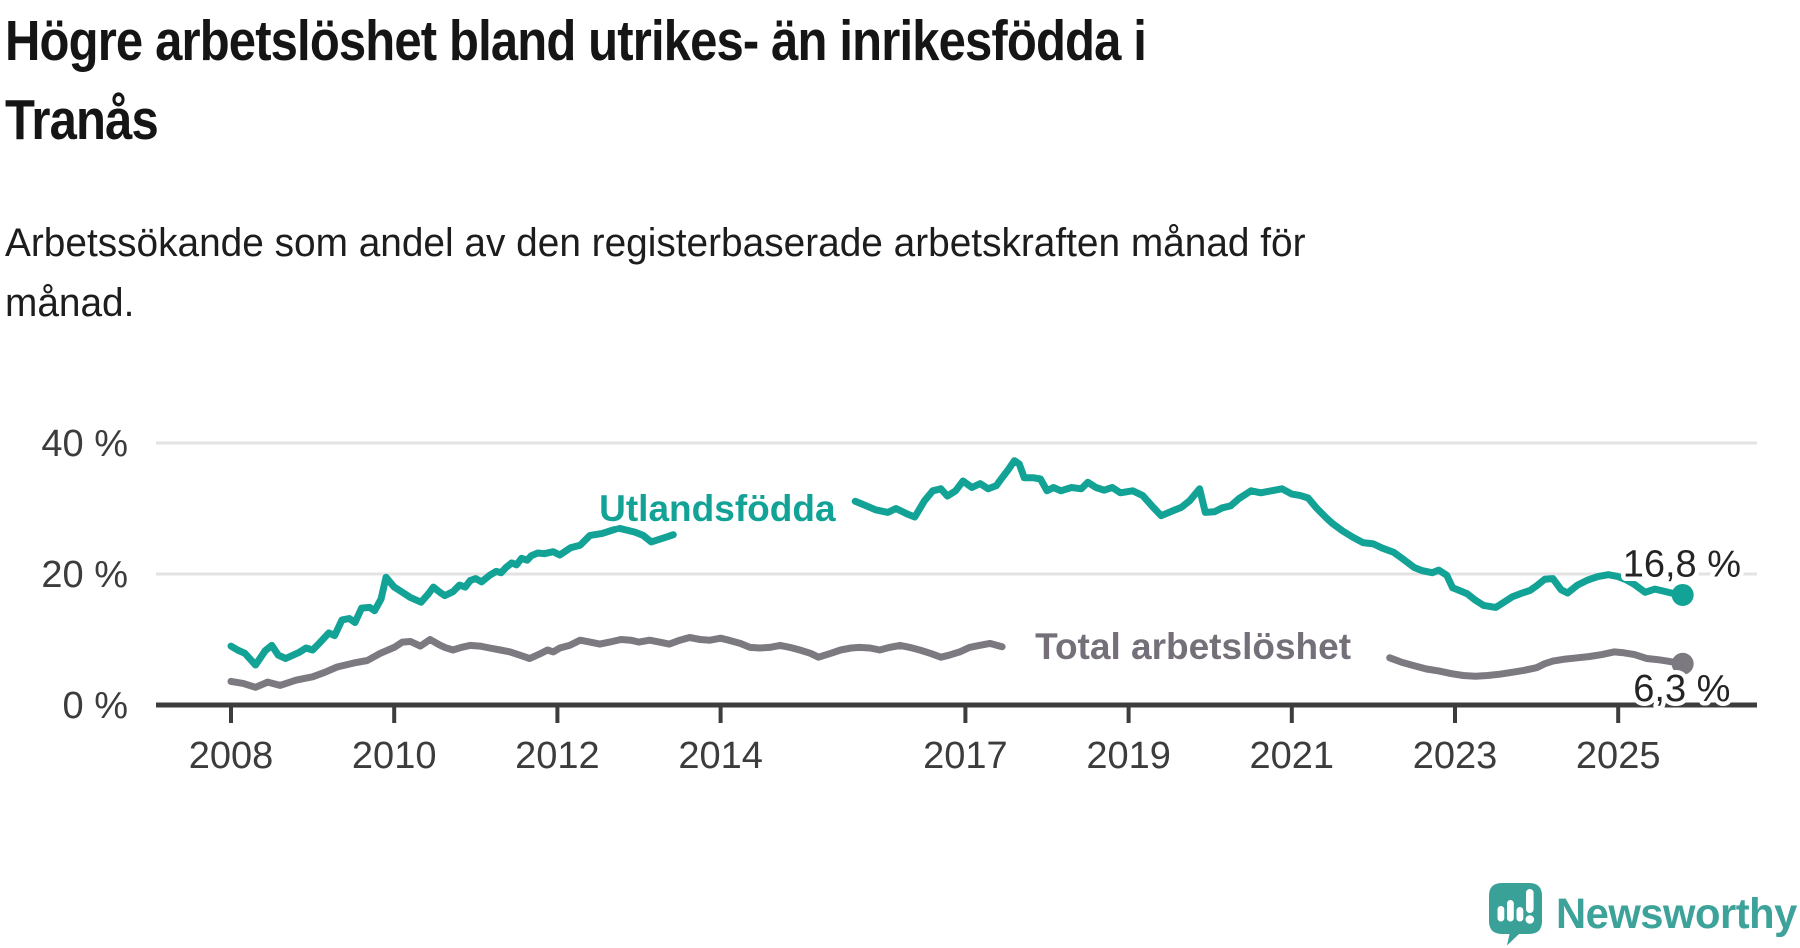 The height and width of the screenshot is (948, 1800). Describe the element at coordinates (84, 575) in the screenshot. I see `y-tick-label: 20 %` at that location.